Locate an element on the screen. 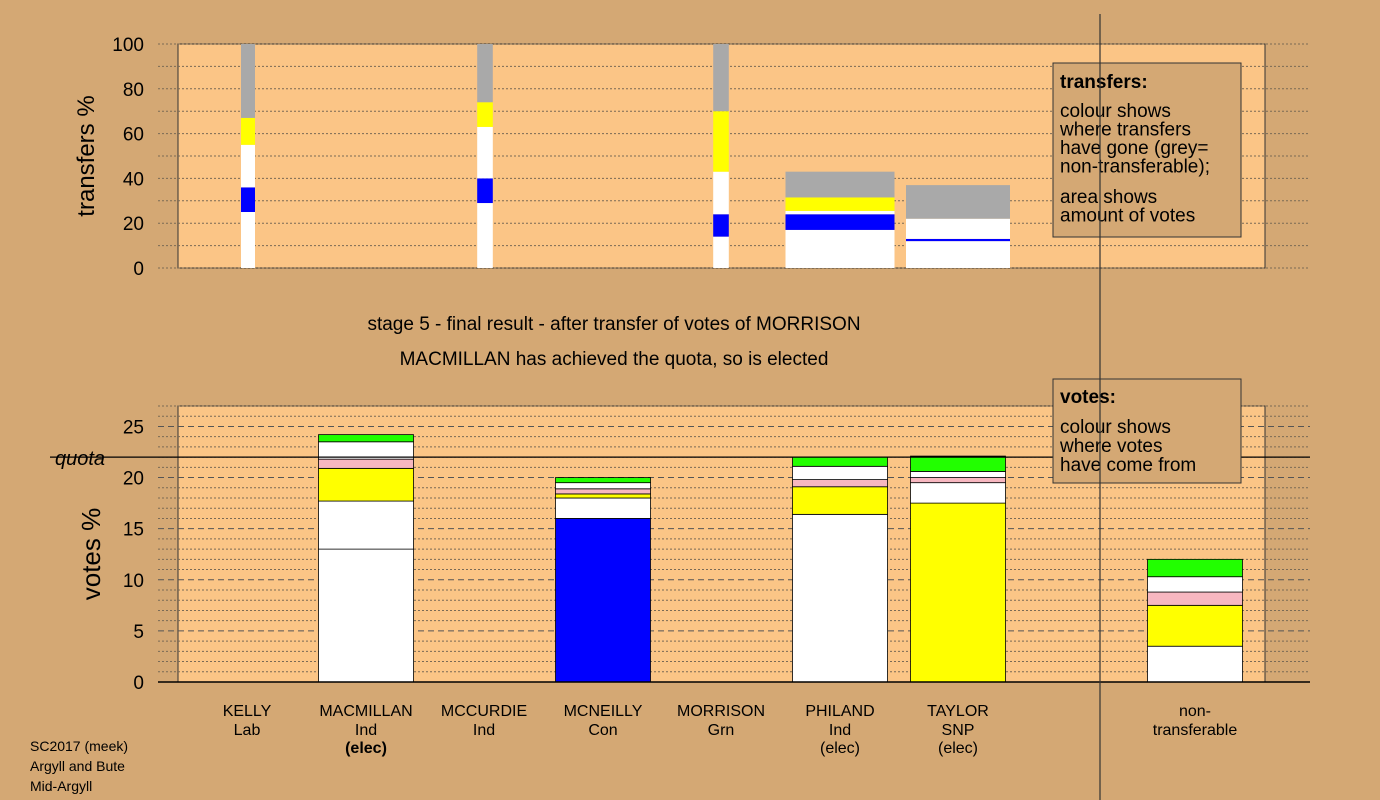 Image resolution: width=1380 pixels, height=800 pixels. transfer-bar-taylor is located at coordinates (958, 226).